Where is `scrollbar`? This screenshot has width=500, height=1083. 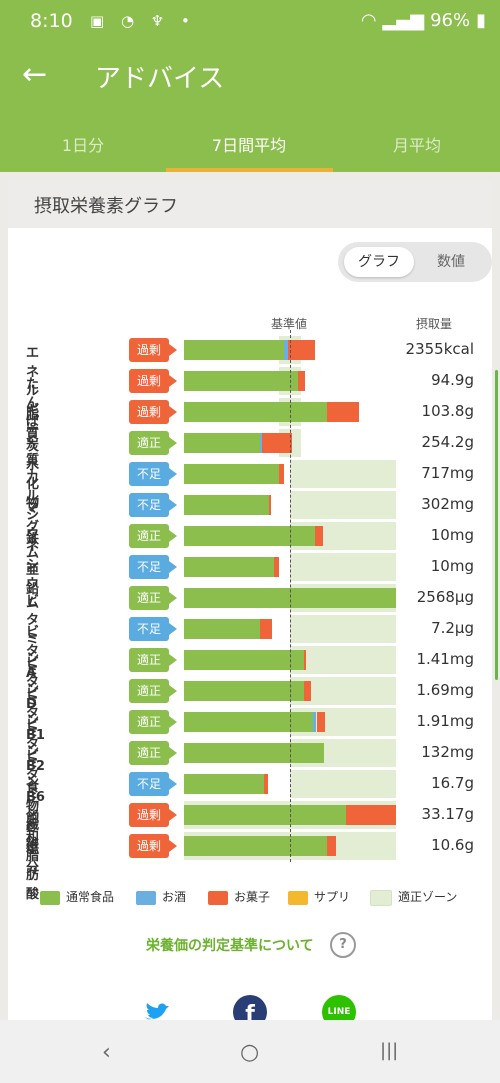 scrollbar is located at coordinates (496, 525).